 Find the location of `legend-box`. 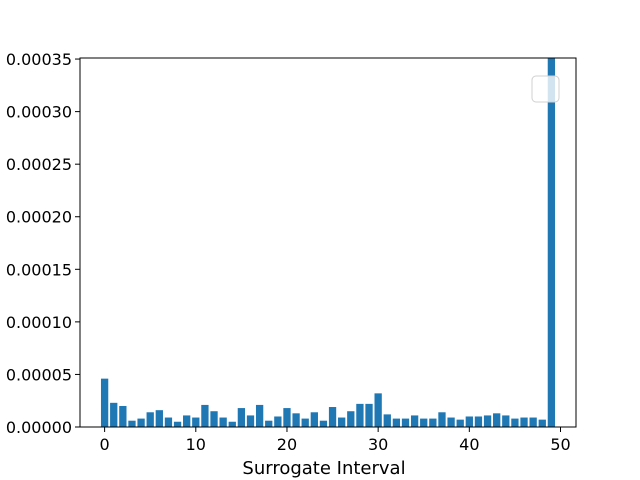

legend-box is located at coordinates (545, 89).